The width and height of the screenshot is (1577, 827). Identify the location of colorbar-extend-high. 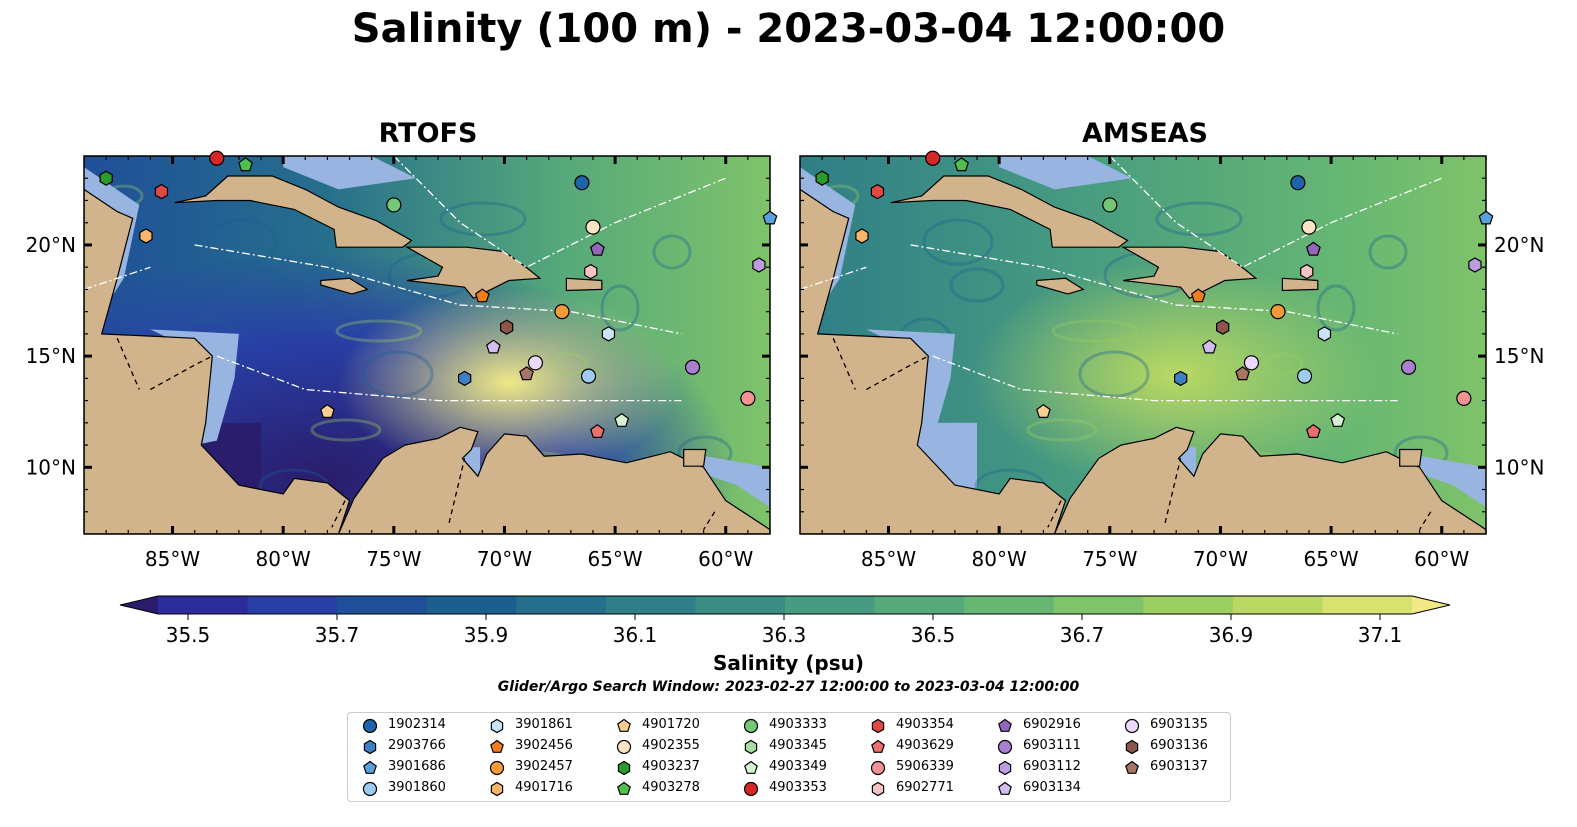
(1431, 605).